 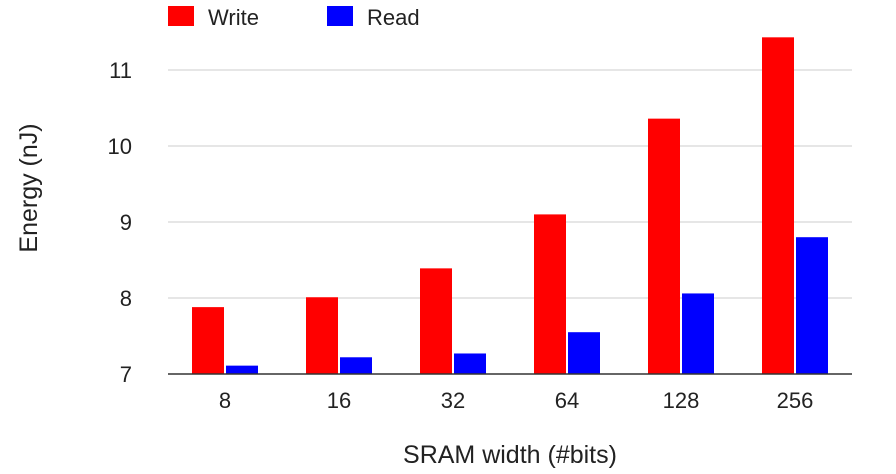 I want to click on y-tick-labels: 7 8 9 10 11, so click(x=120, y=222).